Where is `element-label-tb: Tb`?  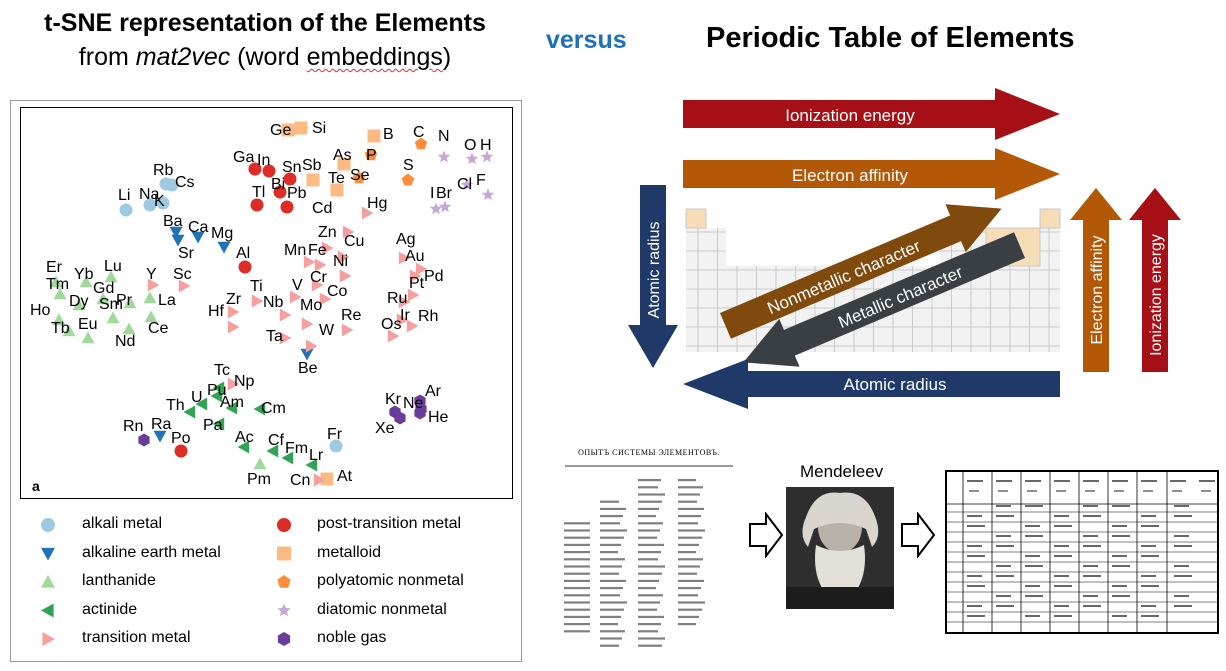
element-label-tb: Tb is located at coordinates (60, 328).